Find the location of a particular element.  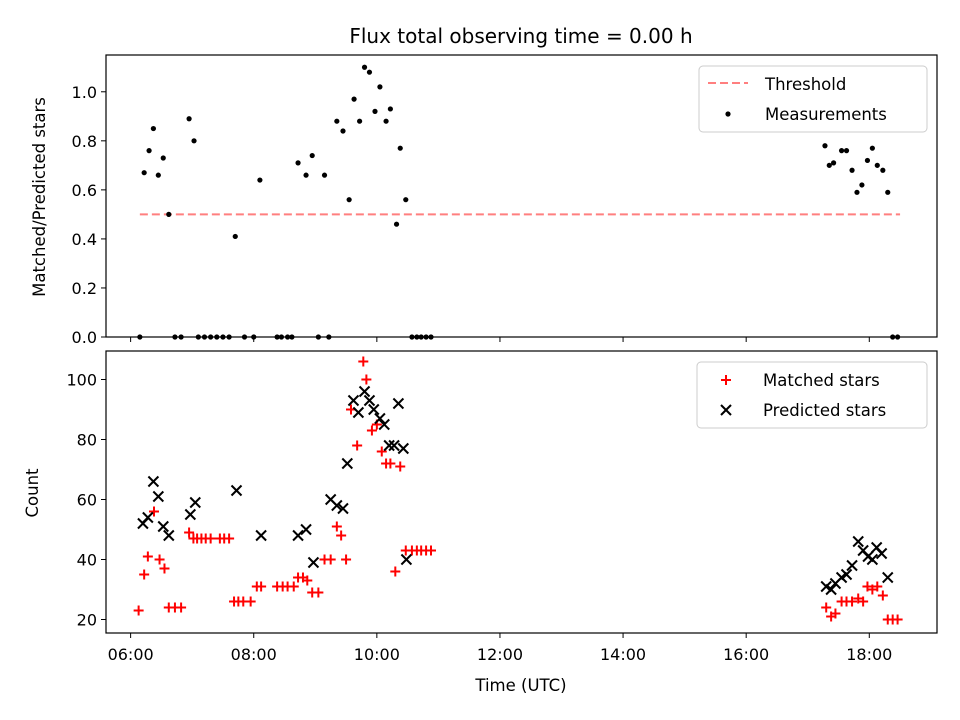

legend-predicted-label: Predicted stars is located at coordinates (824, 410).